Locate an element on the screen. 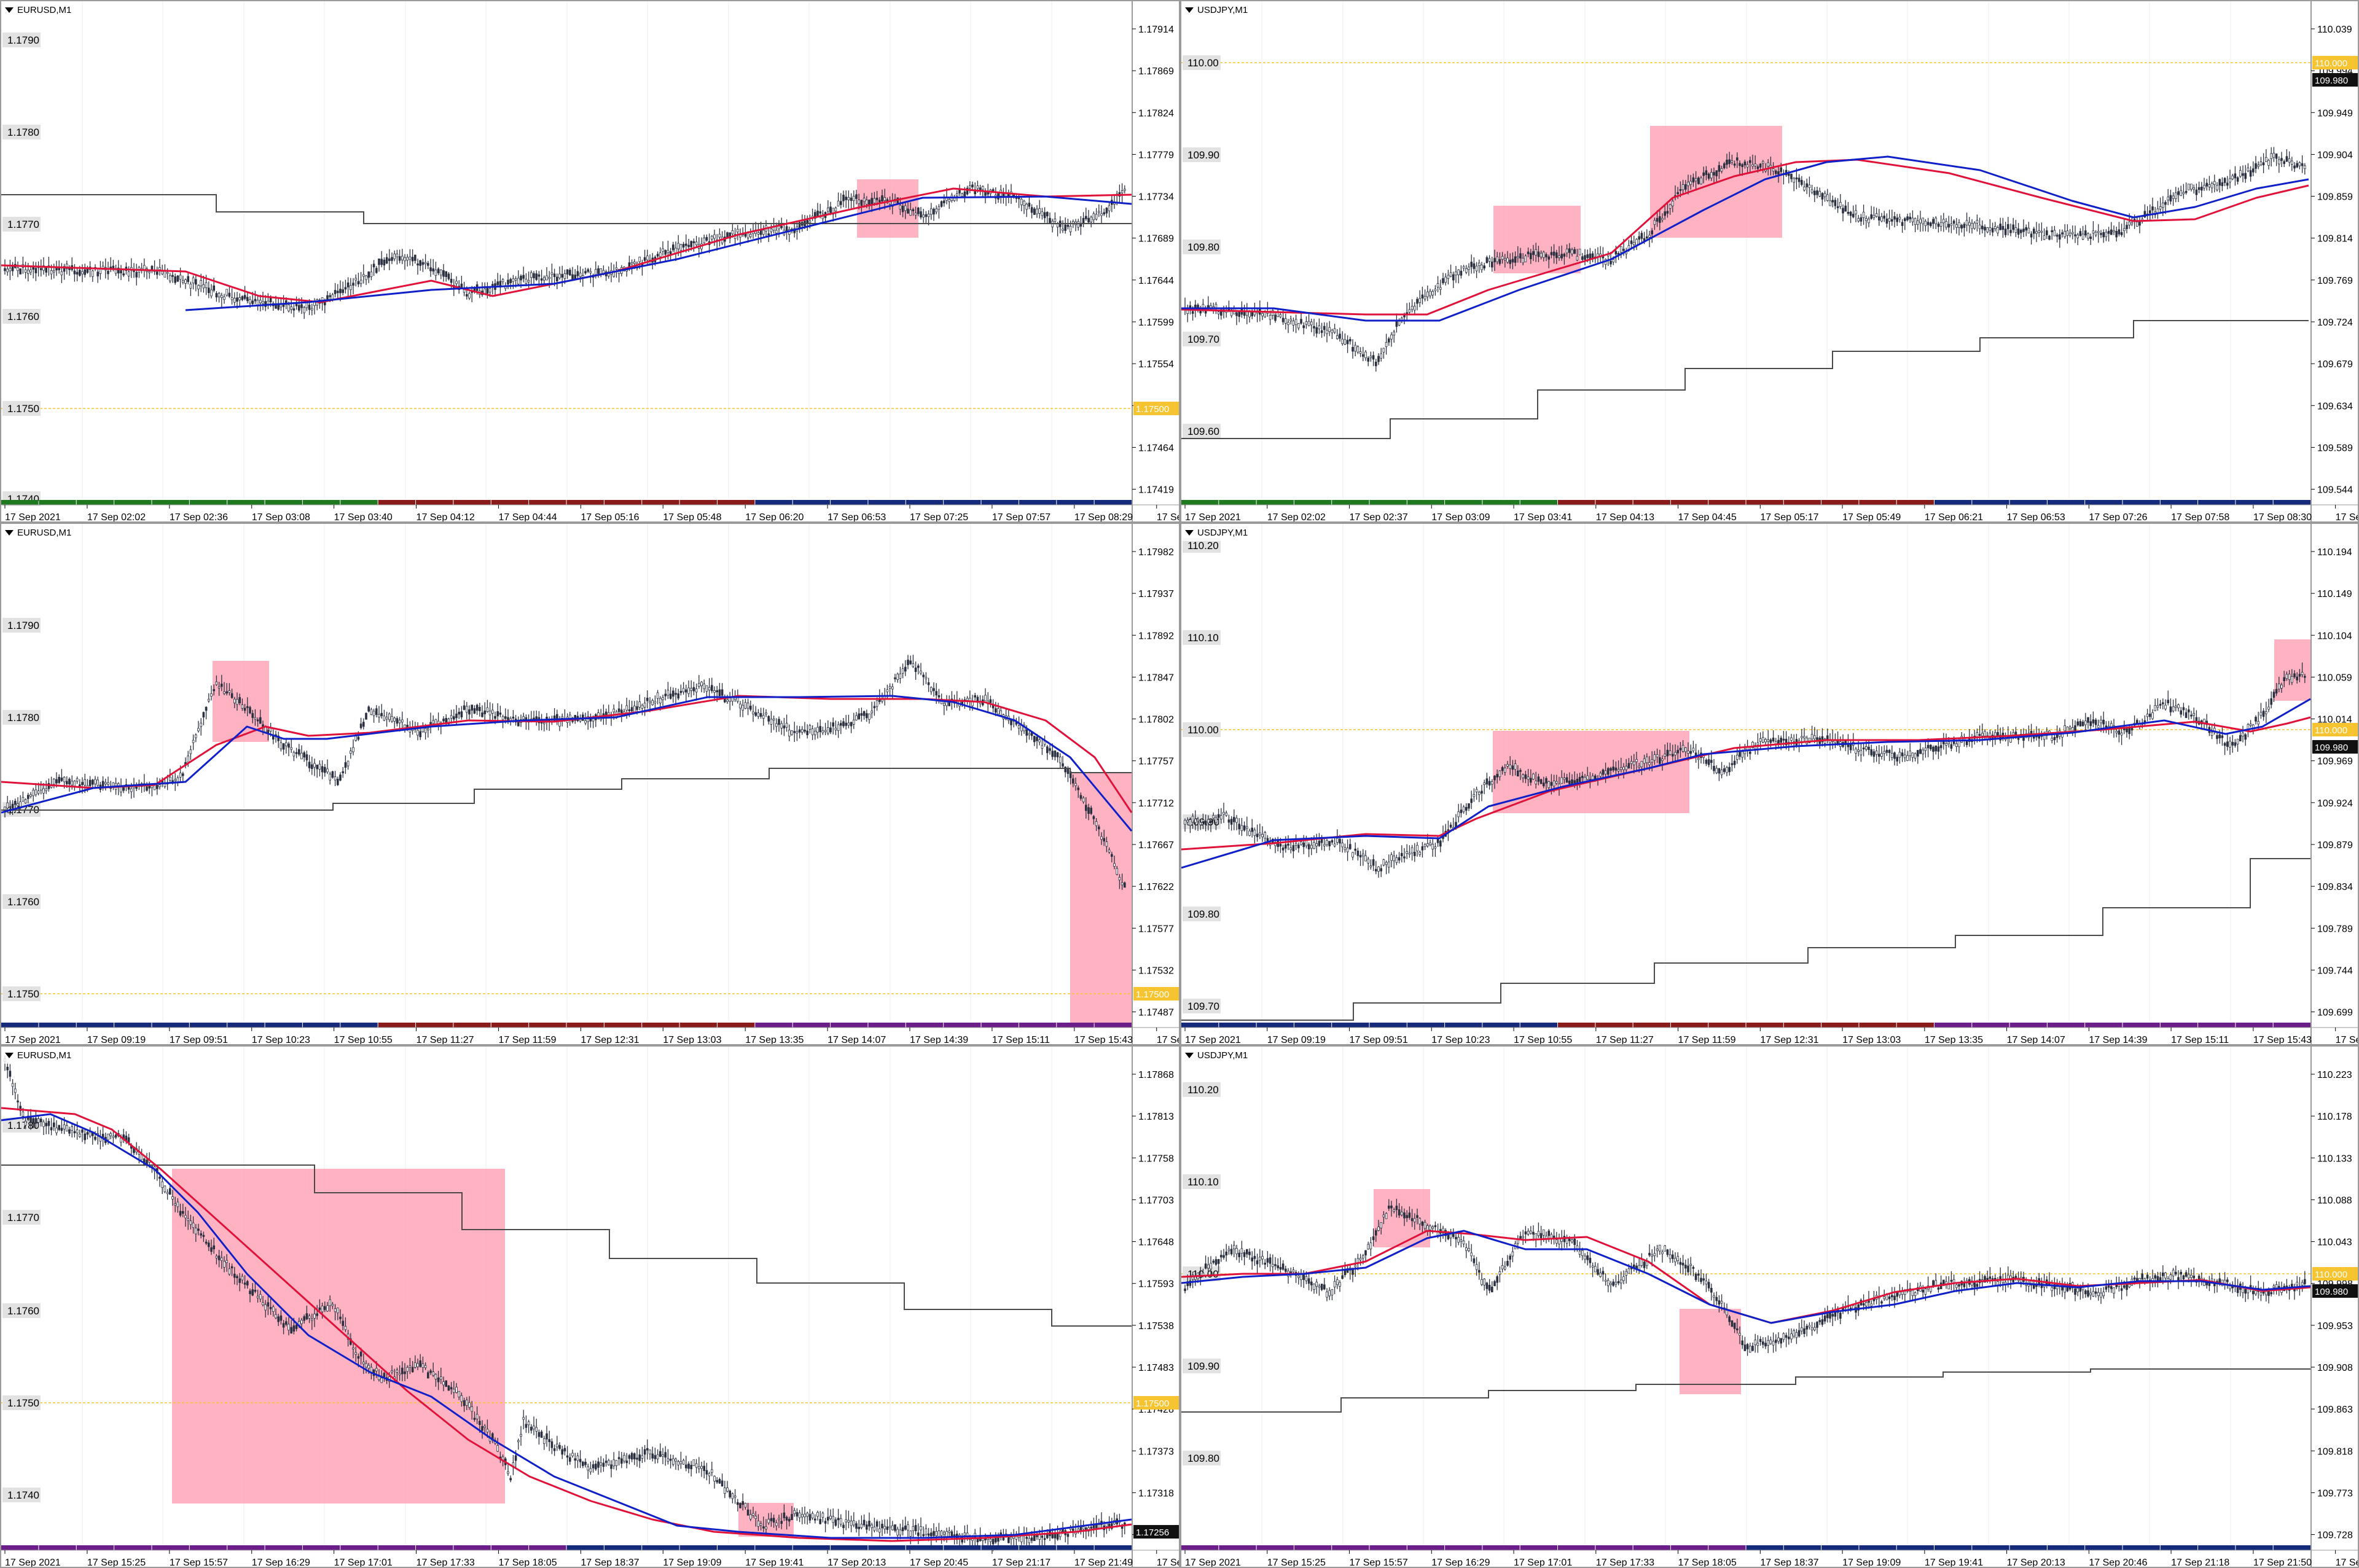 The height and width of the screenshot is (1568, 2359). time-tick-label: 17 Sep 20:13 is located at coordinates (856, 1563).